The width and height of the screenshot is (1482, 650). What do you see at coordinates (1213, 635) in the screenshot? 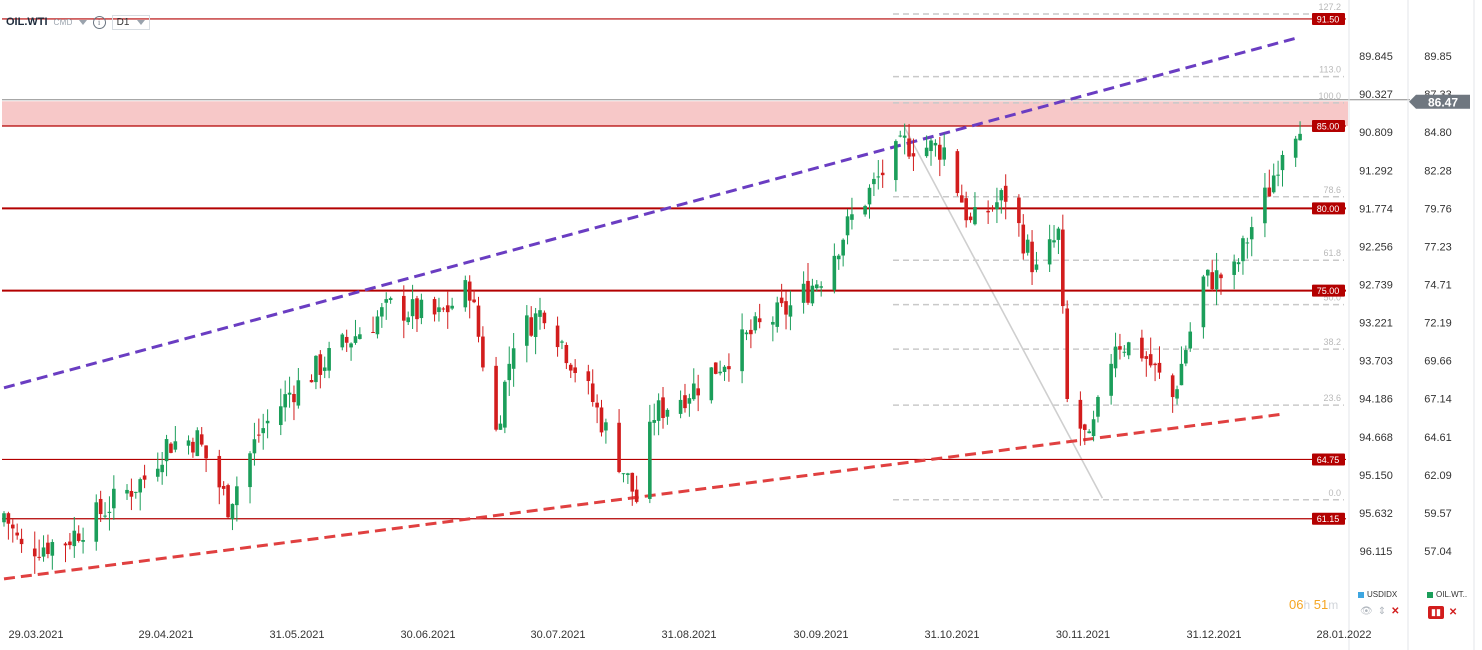
I see `x-axis-date-label: 31.12.2021` at bounding box center [1213, 635].